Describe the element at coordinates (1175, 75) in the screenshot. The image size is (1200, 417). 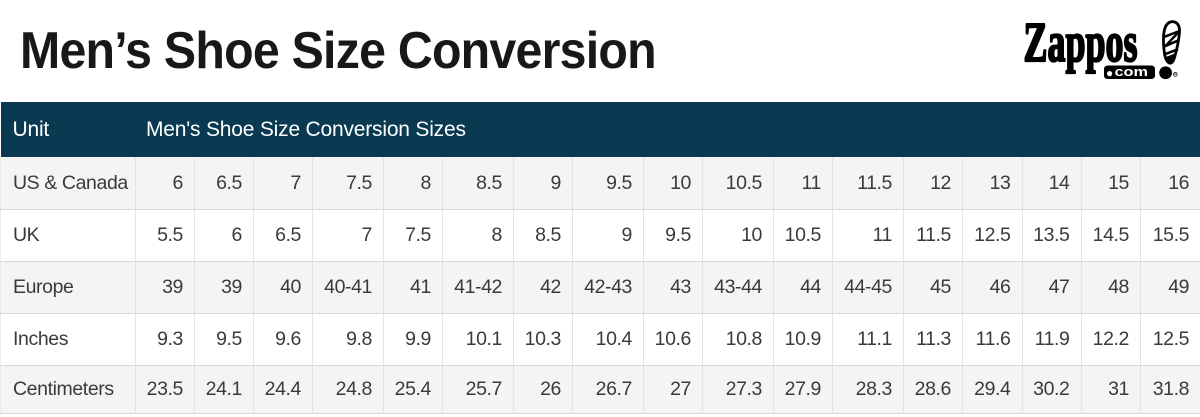
I see `svg-text: R` at that location.